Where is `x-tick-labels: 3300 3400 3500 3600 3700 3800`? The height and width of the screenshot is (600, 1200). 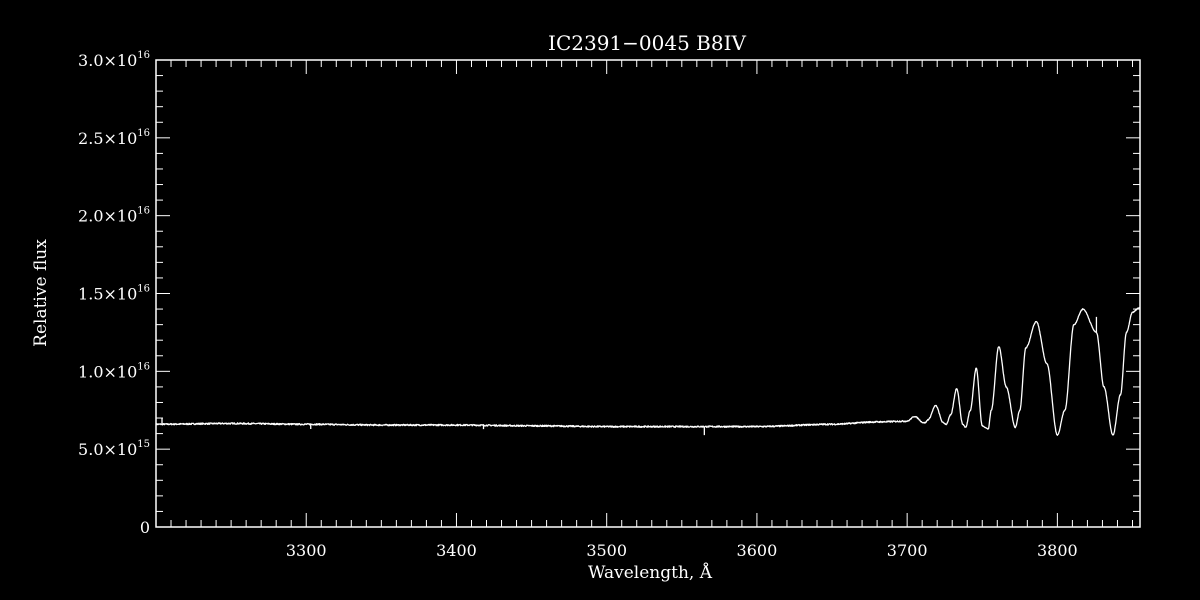 x-tick-labels: 3300 3400 3500 3600 3700 3800 is located at coordinates (682, 550).